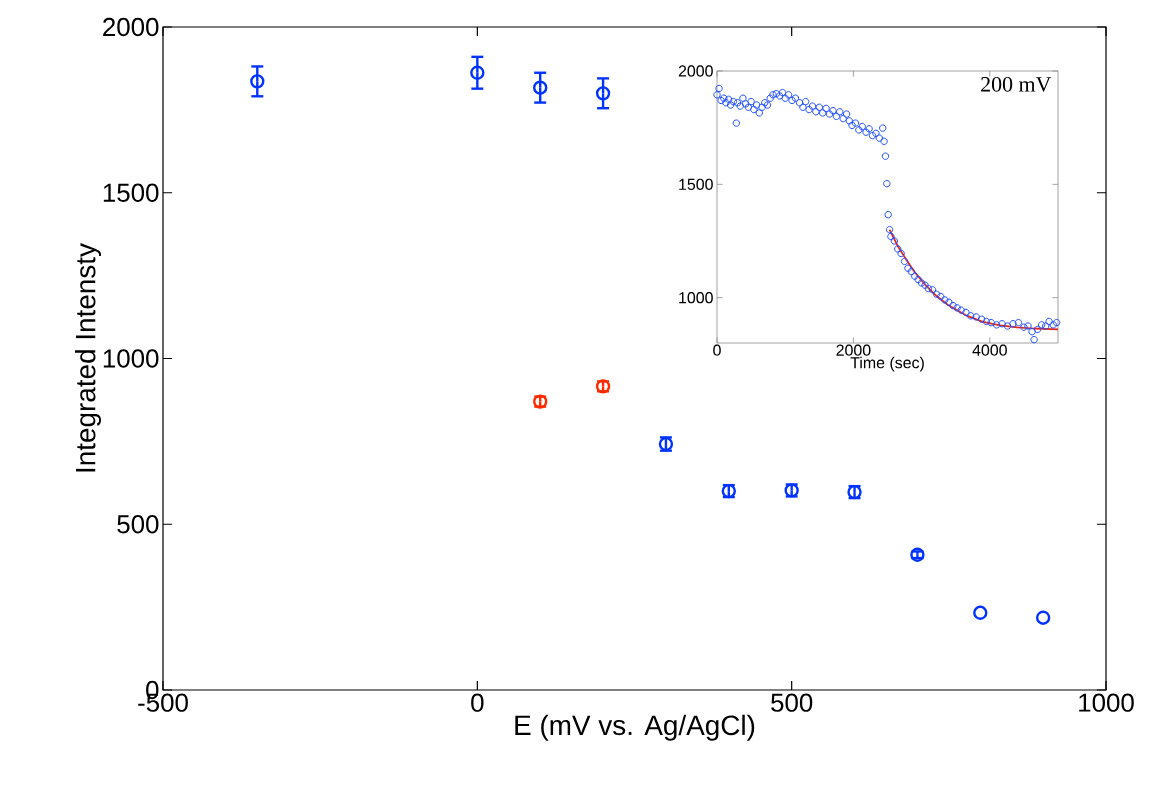 Image resolution: width=1152 pixels, height=790 pixels. I want to click on x-axis-title: Time (sec), so click(887, 364).